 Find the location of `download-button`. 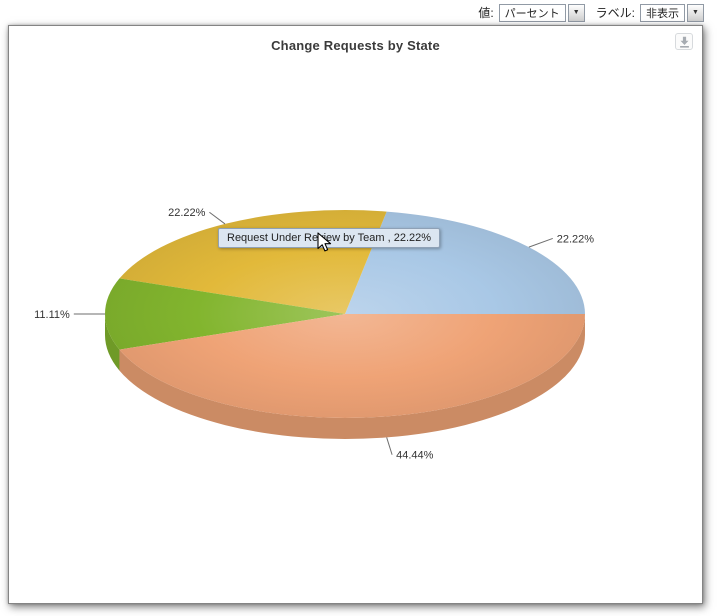

download-button is located at coordinates (684, 41).